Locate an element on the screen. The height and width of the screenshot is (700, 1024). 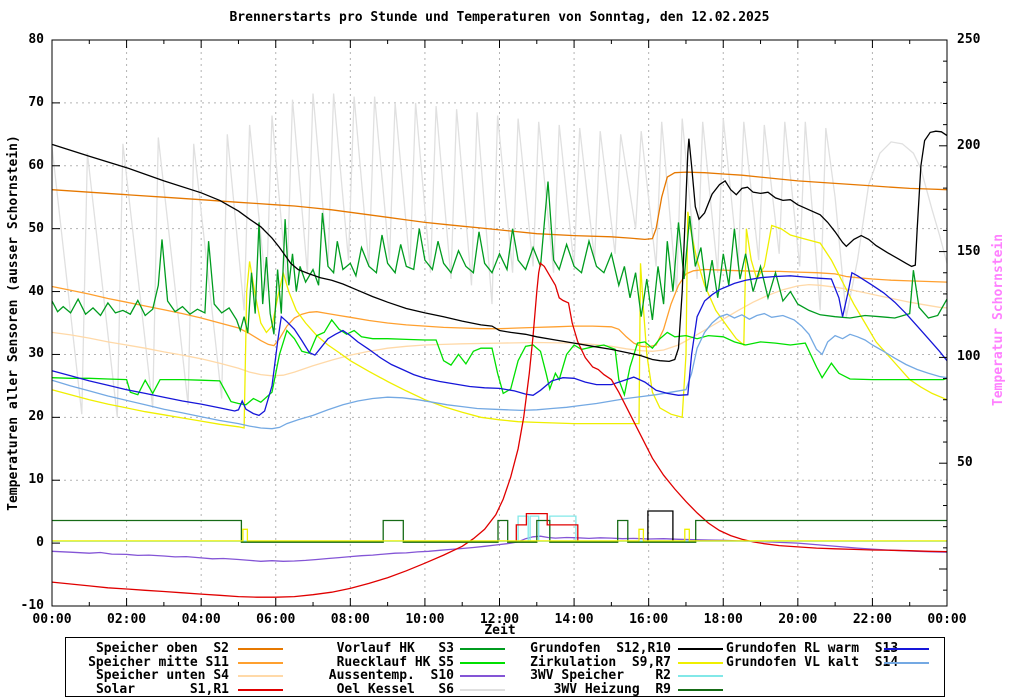
y-left-tick-label: 70 is located at coordinates (36, 102).